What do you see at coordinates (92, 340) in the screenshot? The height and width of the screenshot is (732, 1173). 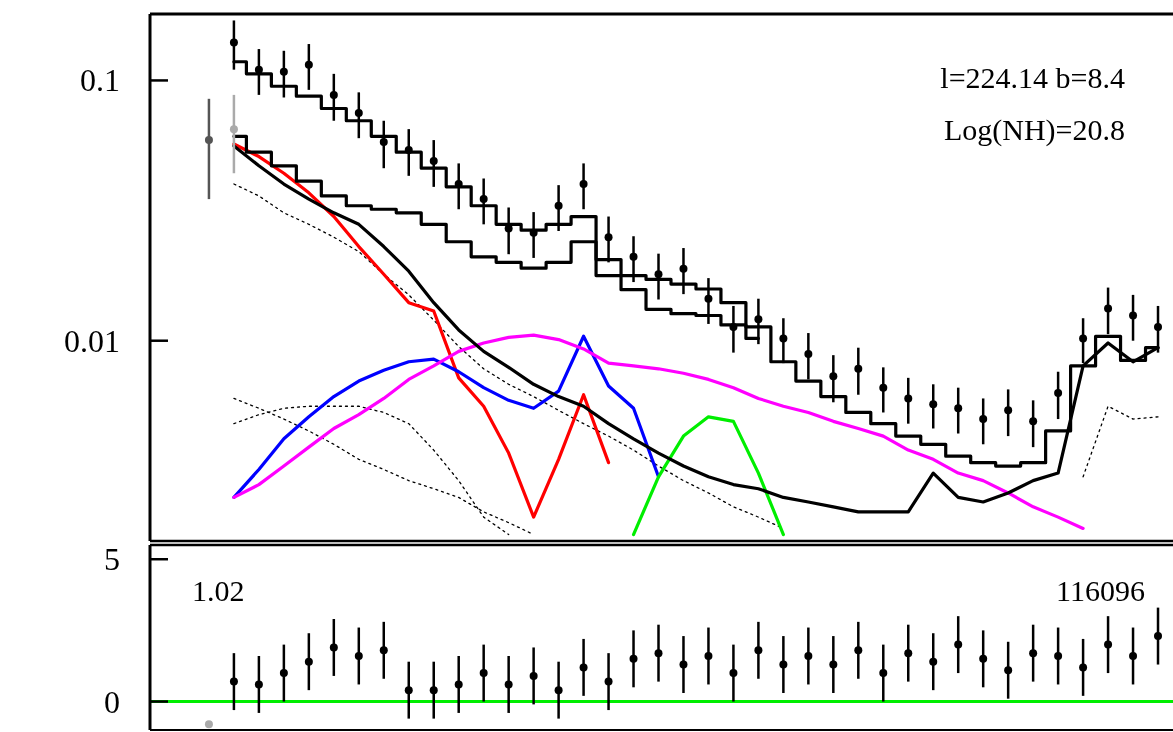 I see `y-tick-label: 0.01` at bounding box center [92, 340].